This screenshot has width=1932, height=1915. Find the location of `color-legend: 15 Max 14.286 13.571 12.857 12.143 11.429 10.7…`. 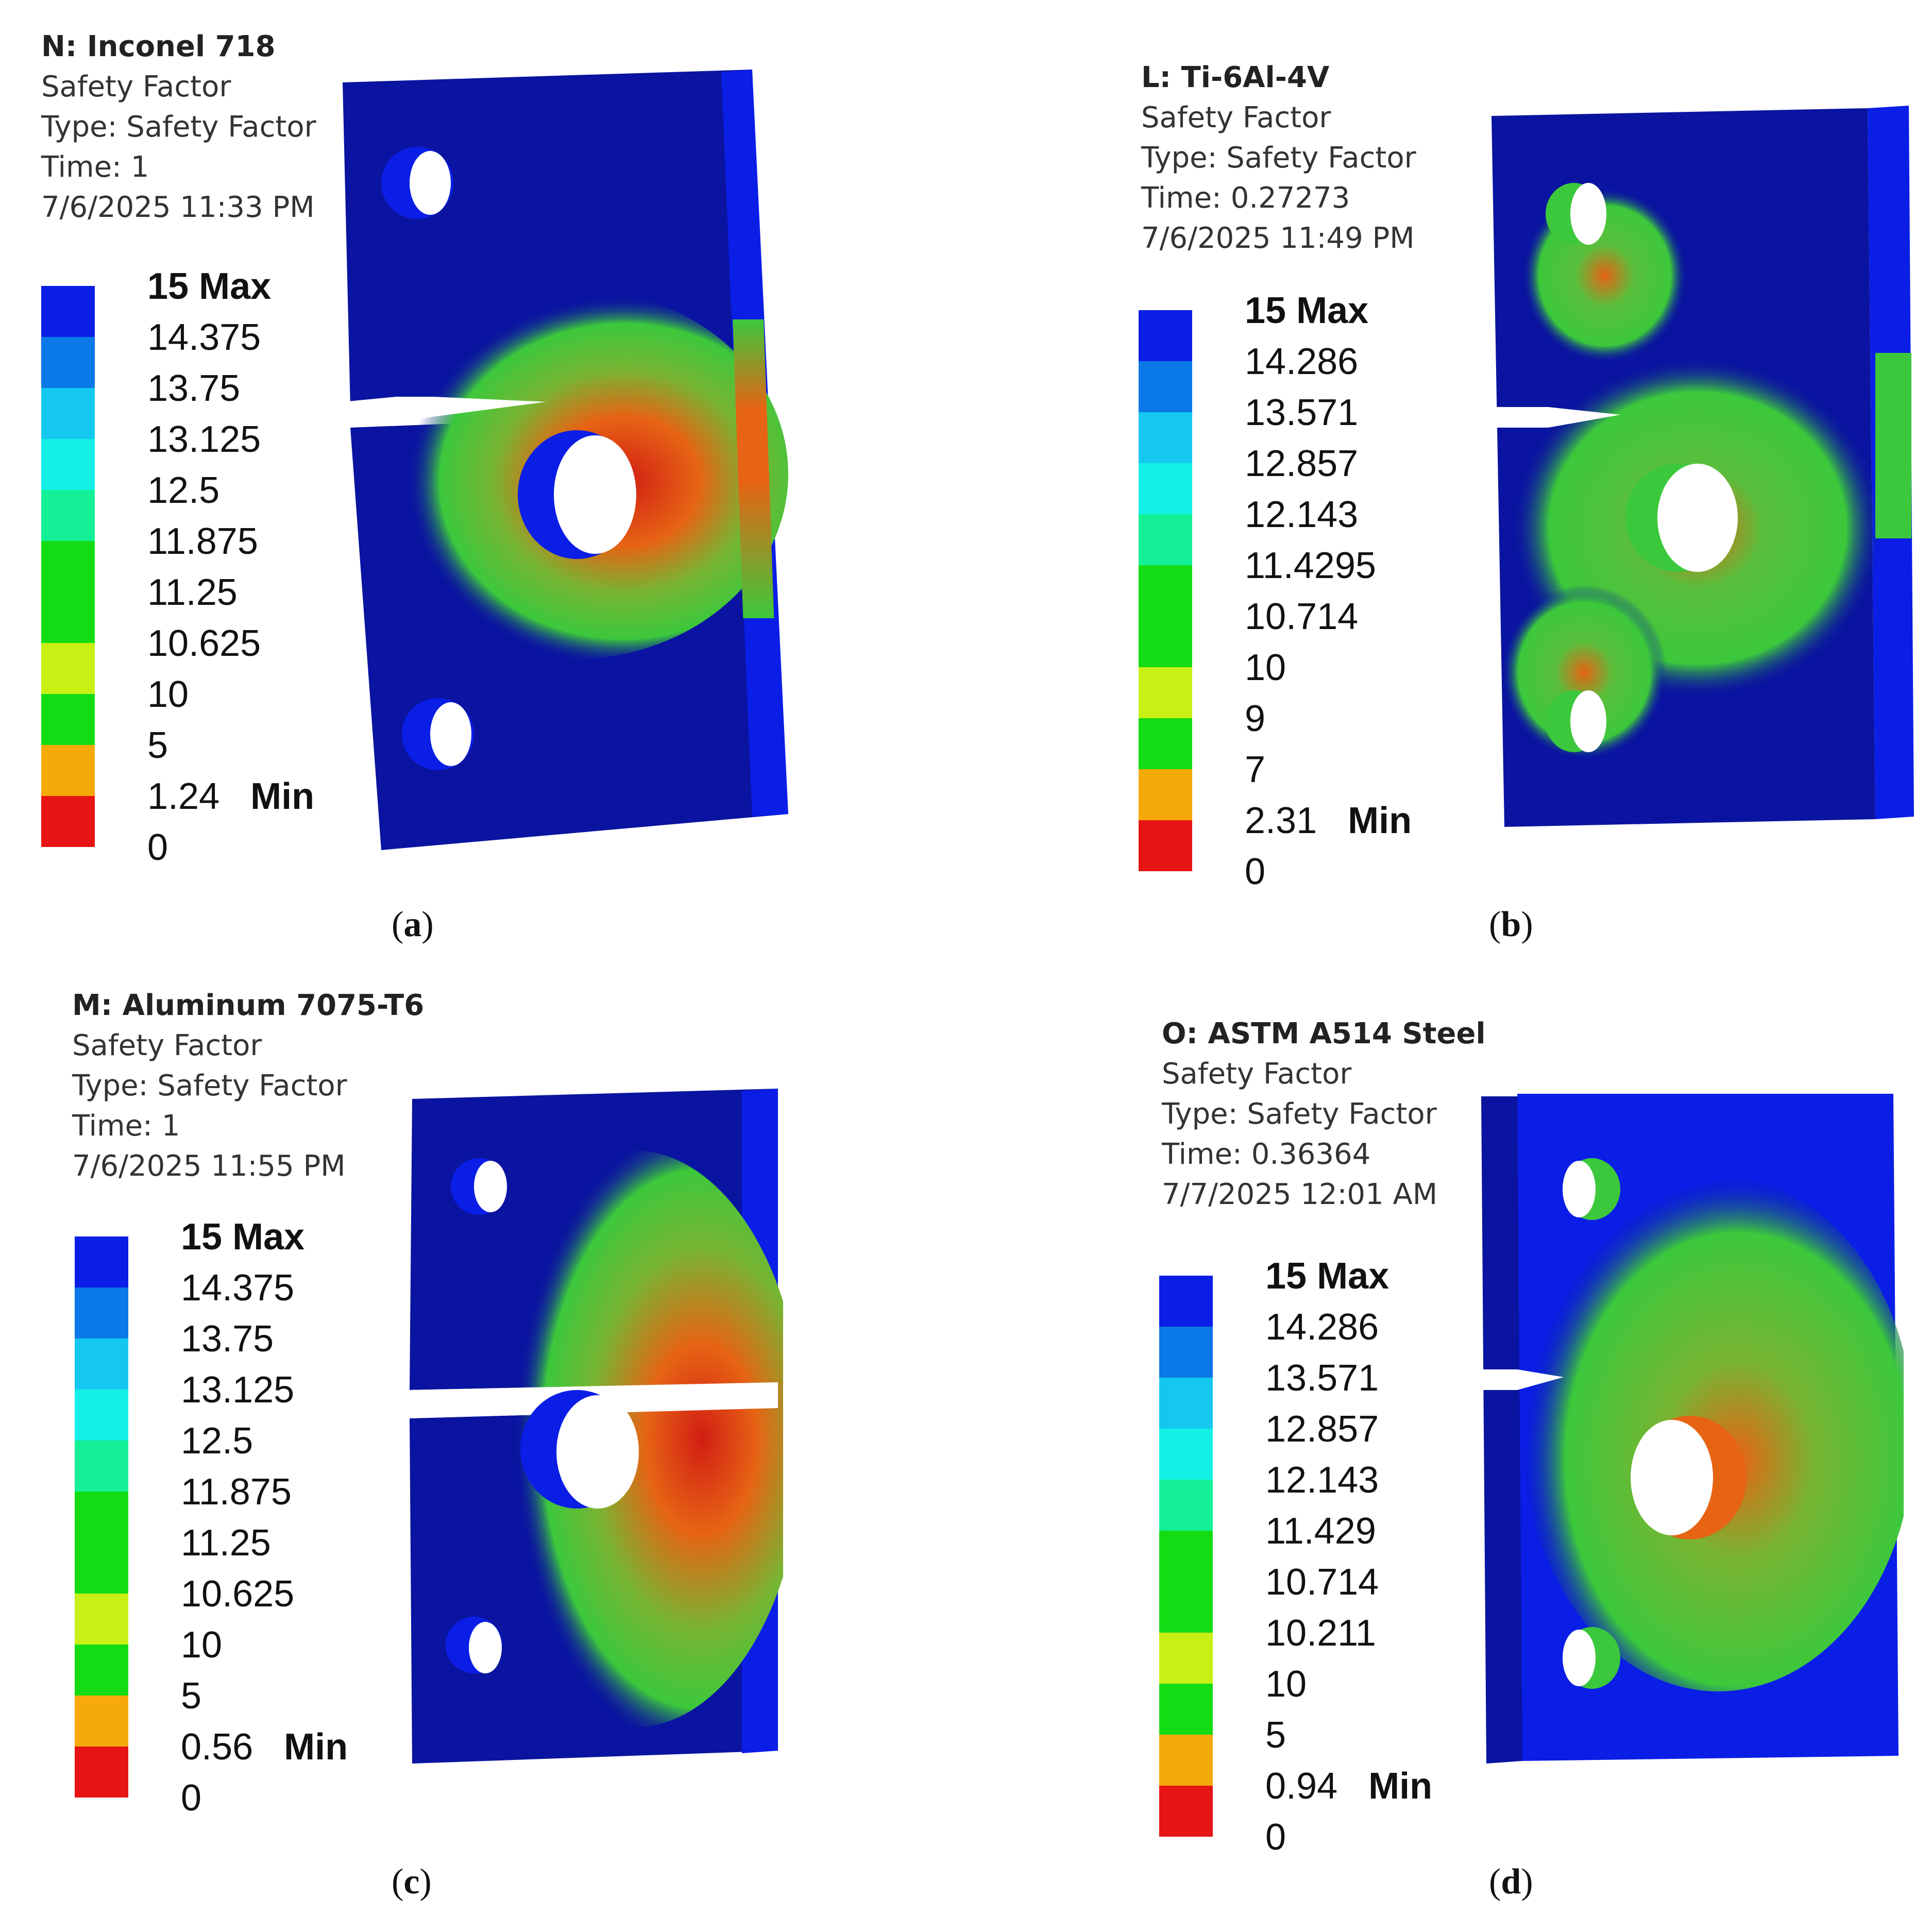

color-legend: 15 Max 14.286 13.571 12.857 12.143 11.429 10.7… is located at coordinates (1324, 1557).